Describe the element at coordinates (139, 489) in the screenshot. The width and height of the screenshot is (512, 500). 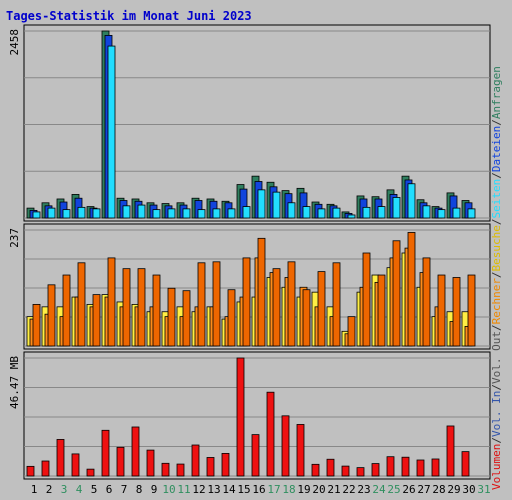
I see `x-tick-label: 8` at that location.